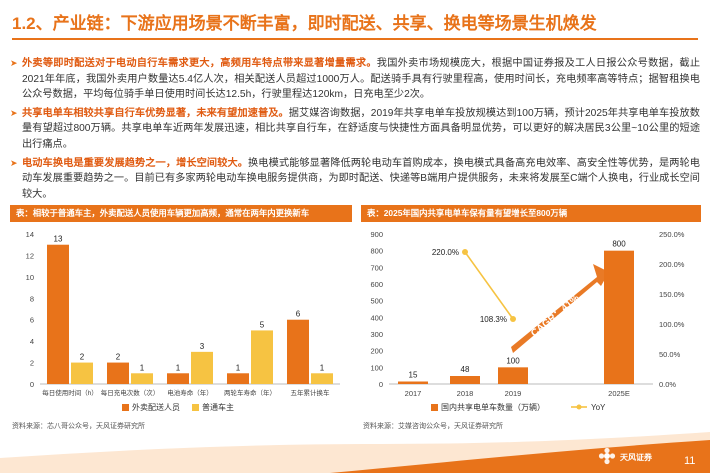  What do you see at coordinates (202, 346) in the screenshot?
I see `data-label: 3` at bounding box center [202, 346].